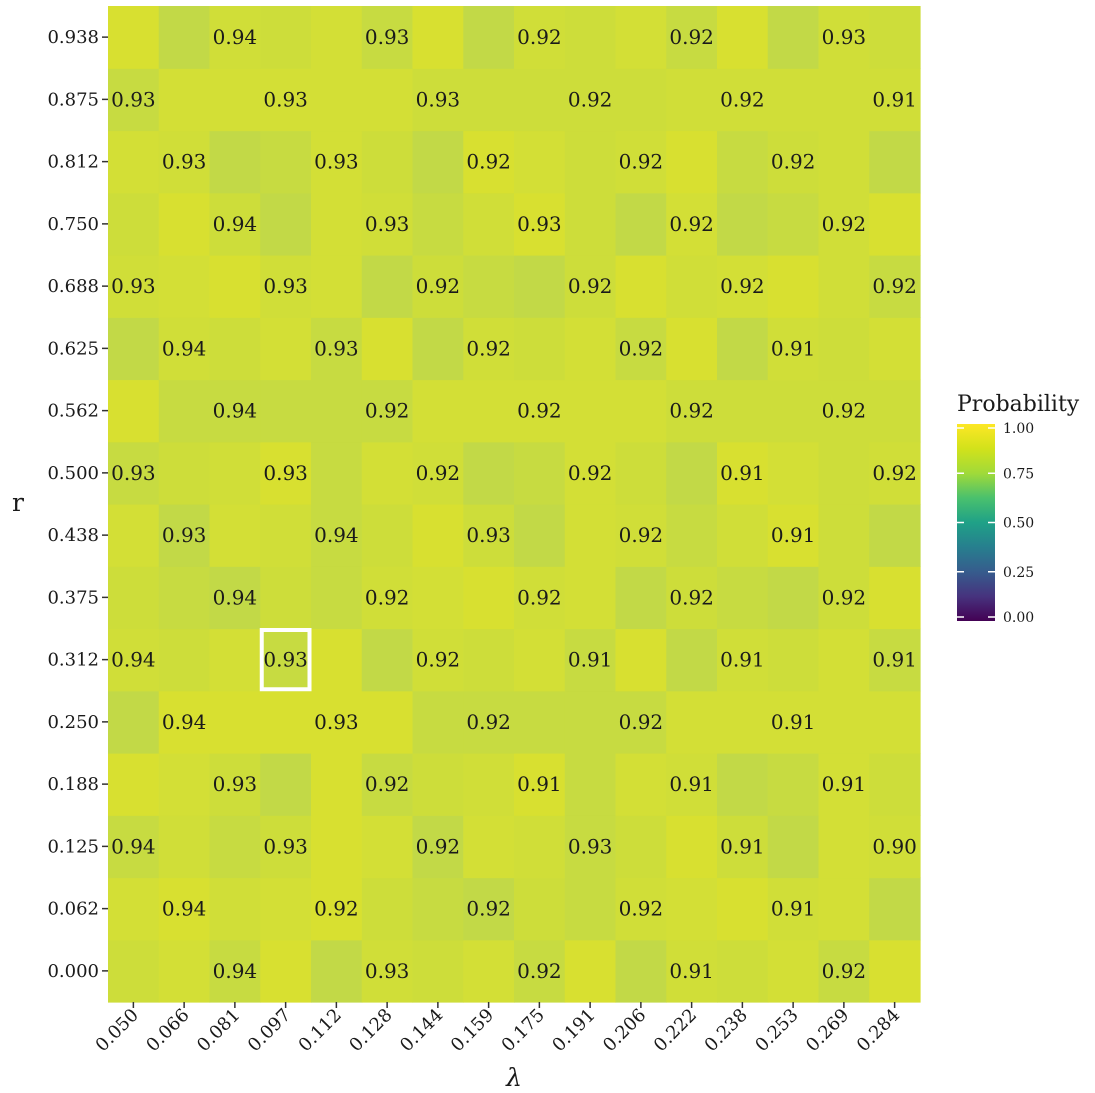 The image size is (1095, 1093). I want to click on y-tick-label: 0.125, so click(73, 846).